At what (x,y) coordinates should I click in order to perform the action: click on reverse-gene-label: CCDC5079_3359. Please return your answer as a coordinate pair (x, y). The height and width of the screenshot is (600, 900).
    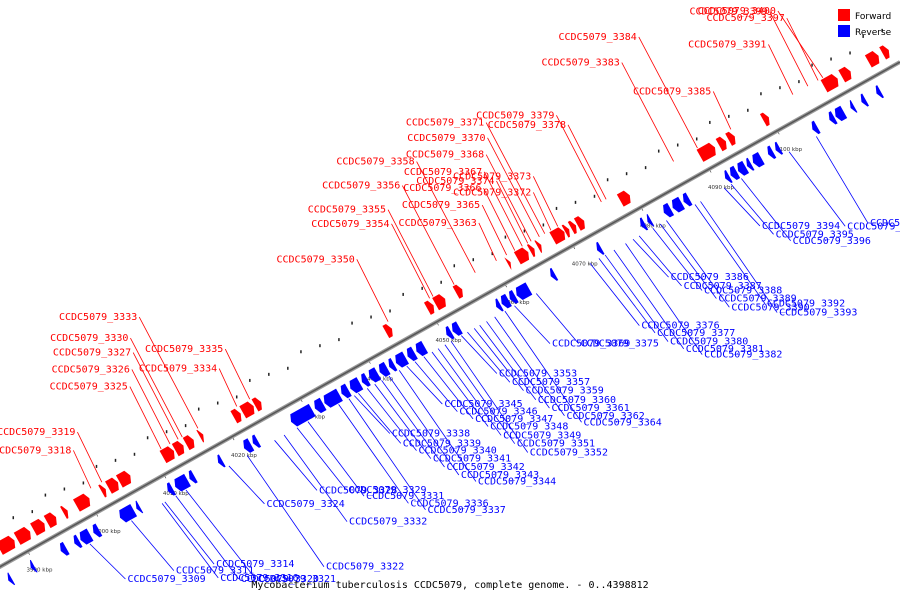
    Looking at the image, I should click on (564, 391).